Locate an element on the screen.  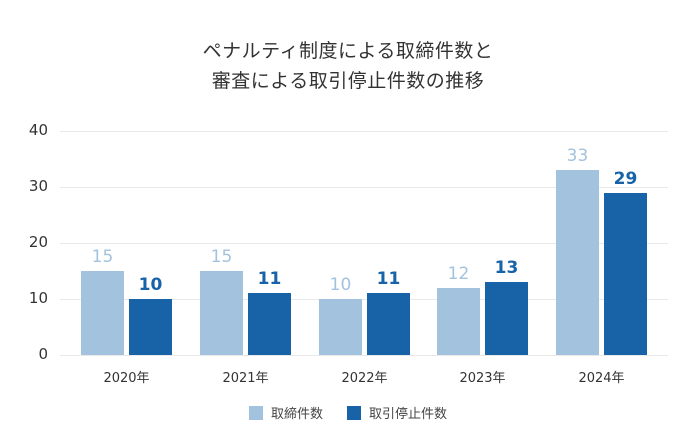
y-tick-label: 40 is located at coordinates (38, 130).